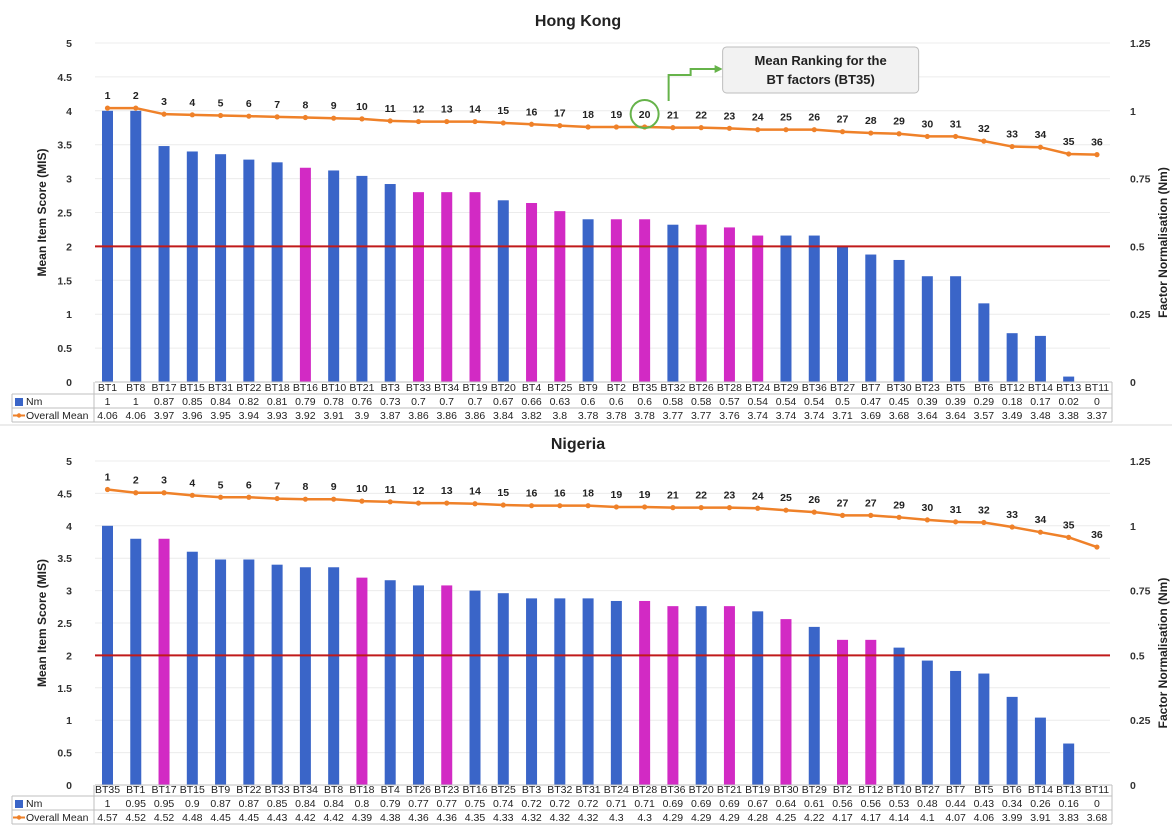 The image size is (1172, 826). I want to click on bar-BT13, so click(1069, 379).